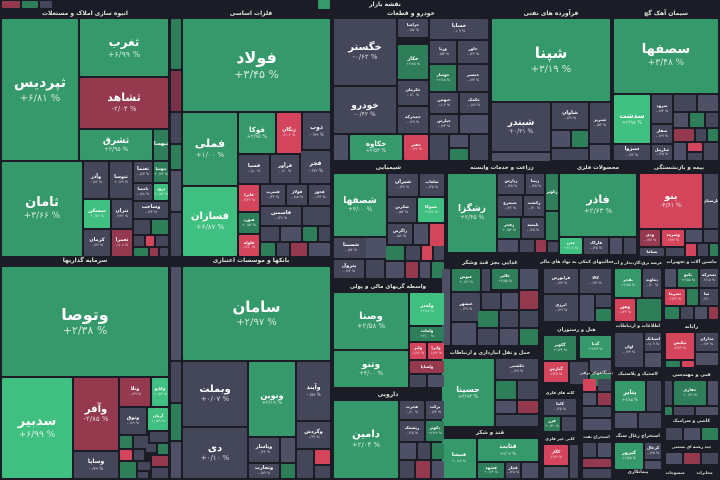 The image size is (720, 480). Describe the element at coordinates (650, 238) in the screenshot. I see `tile-ودی: ودی -۰/۷۷ %` at that location.